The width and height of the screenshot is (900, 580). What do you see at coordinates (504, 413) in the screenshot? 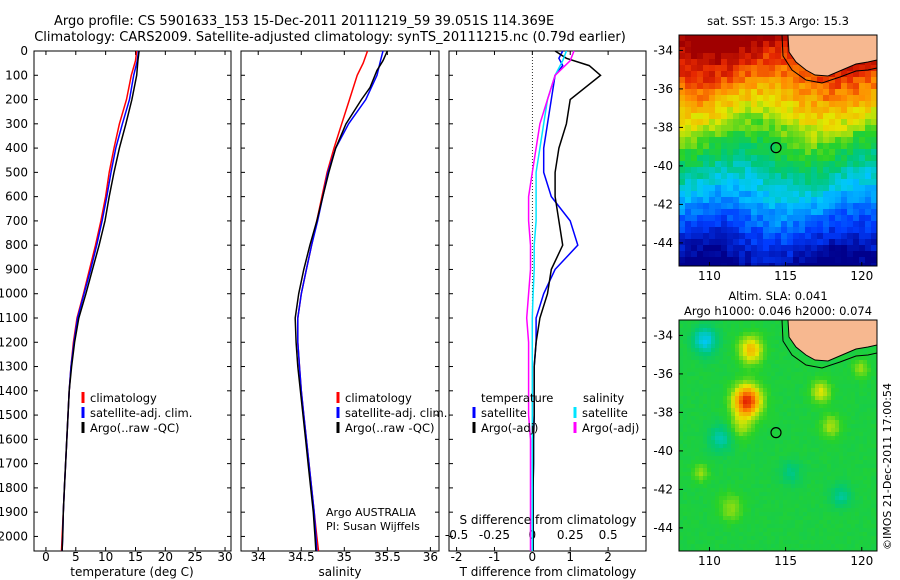
I see `diff-legend-t-satellite: satellite` at bounding box center [504, 413].